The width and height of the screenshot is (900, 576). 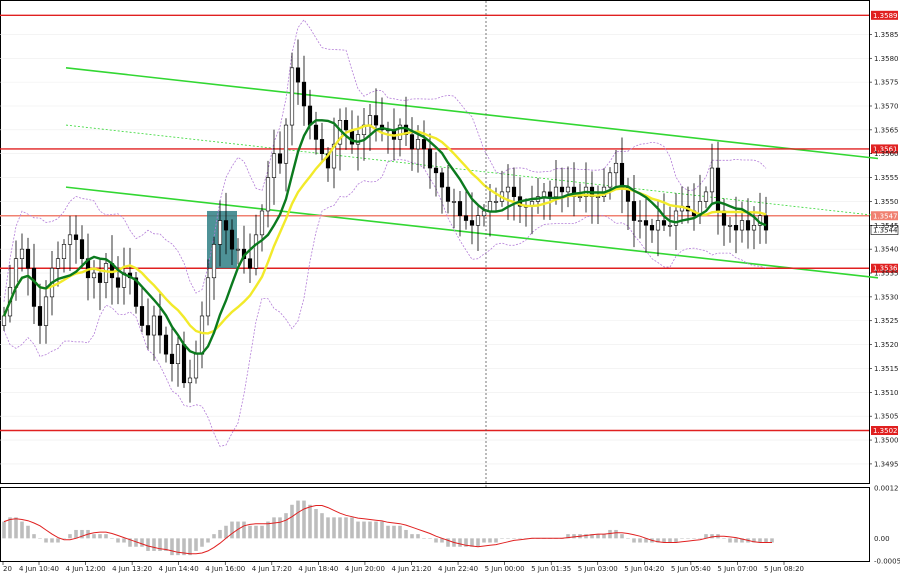 I want to click on x-tick-6: 4 Jun 17:20, so click(x=272, y=569).